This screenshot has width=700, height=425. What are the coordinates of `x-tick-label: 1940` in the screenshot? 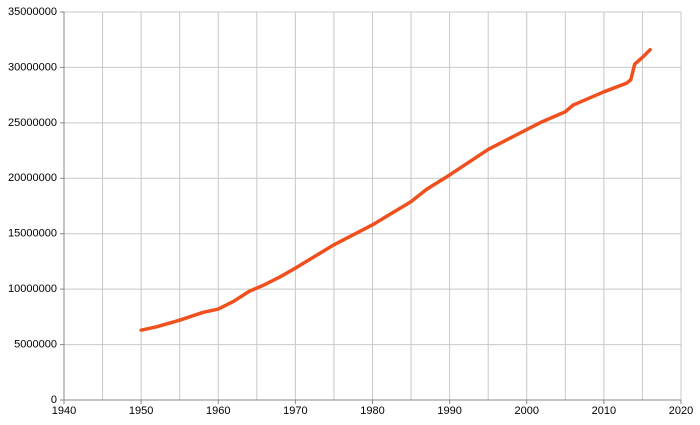 It's located at (64, 411).